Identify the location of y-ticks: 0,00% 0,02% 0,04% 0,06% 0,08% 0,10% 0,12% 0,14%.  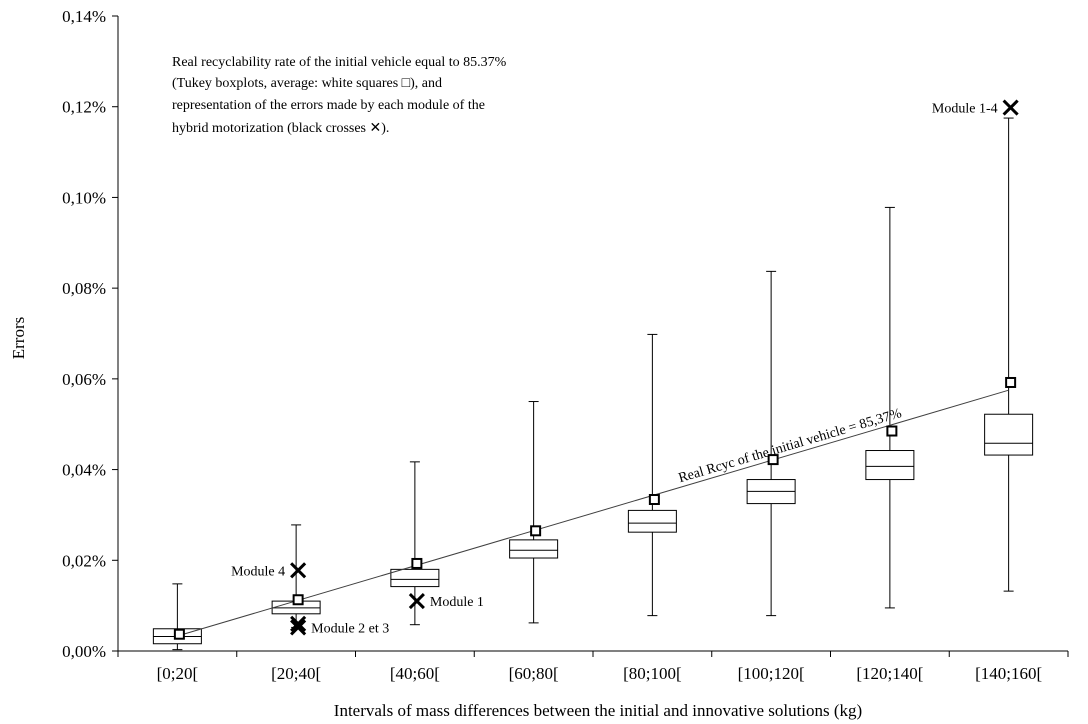
(90, 334).